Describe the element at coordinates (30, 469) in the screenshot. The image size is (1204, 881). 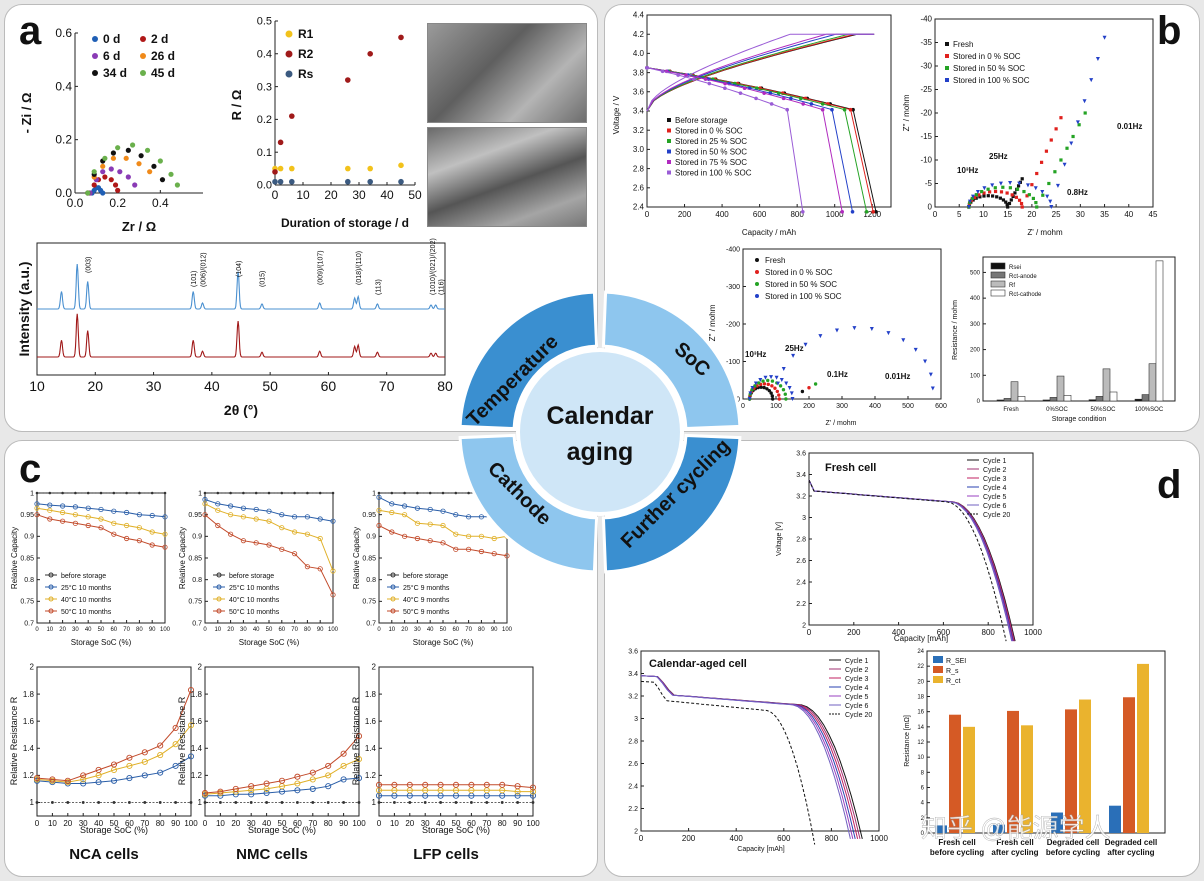
I see `panel-letter-c: c` at that location.